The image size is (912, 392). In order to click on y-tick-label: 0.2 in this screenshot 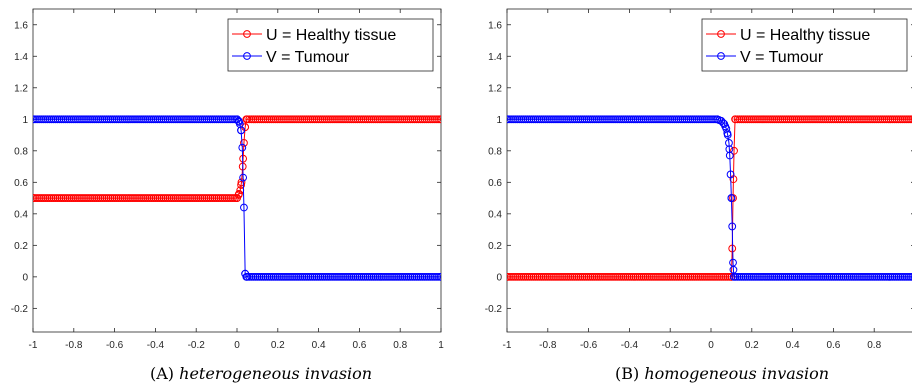, I will do `click(495, 246)`.